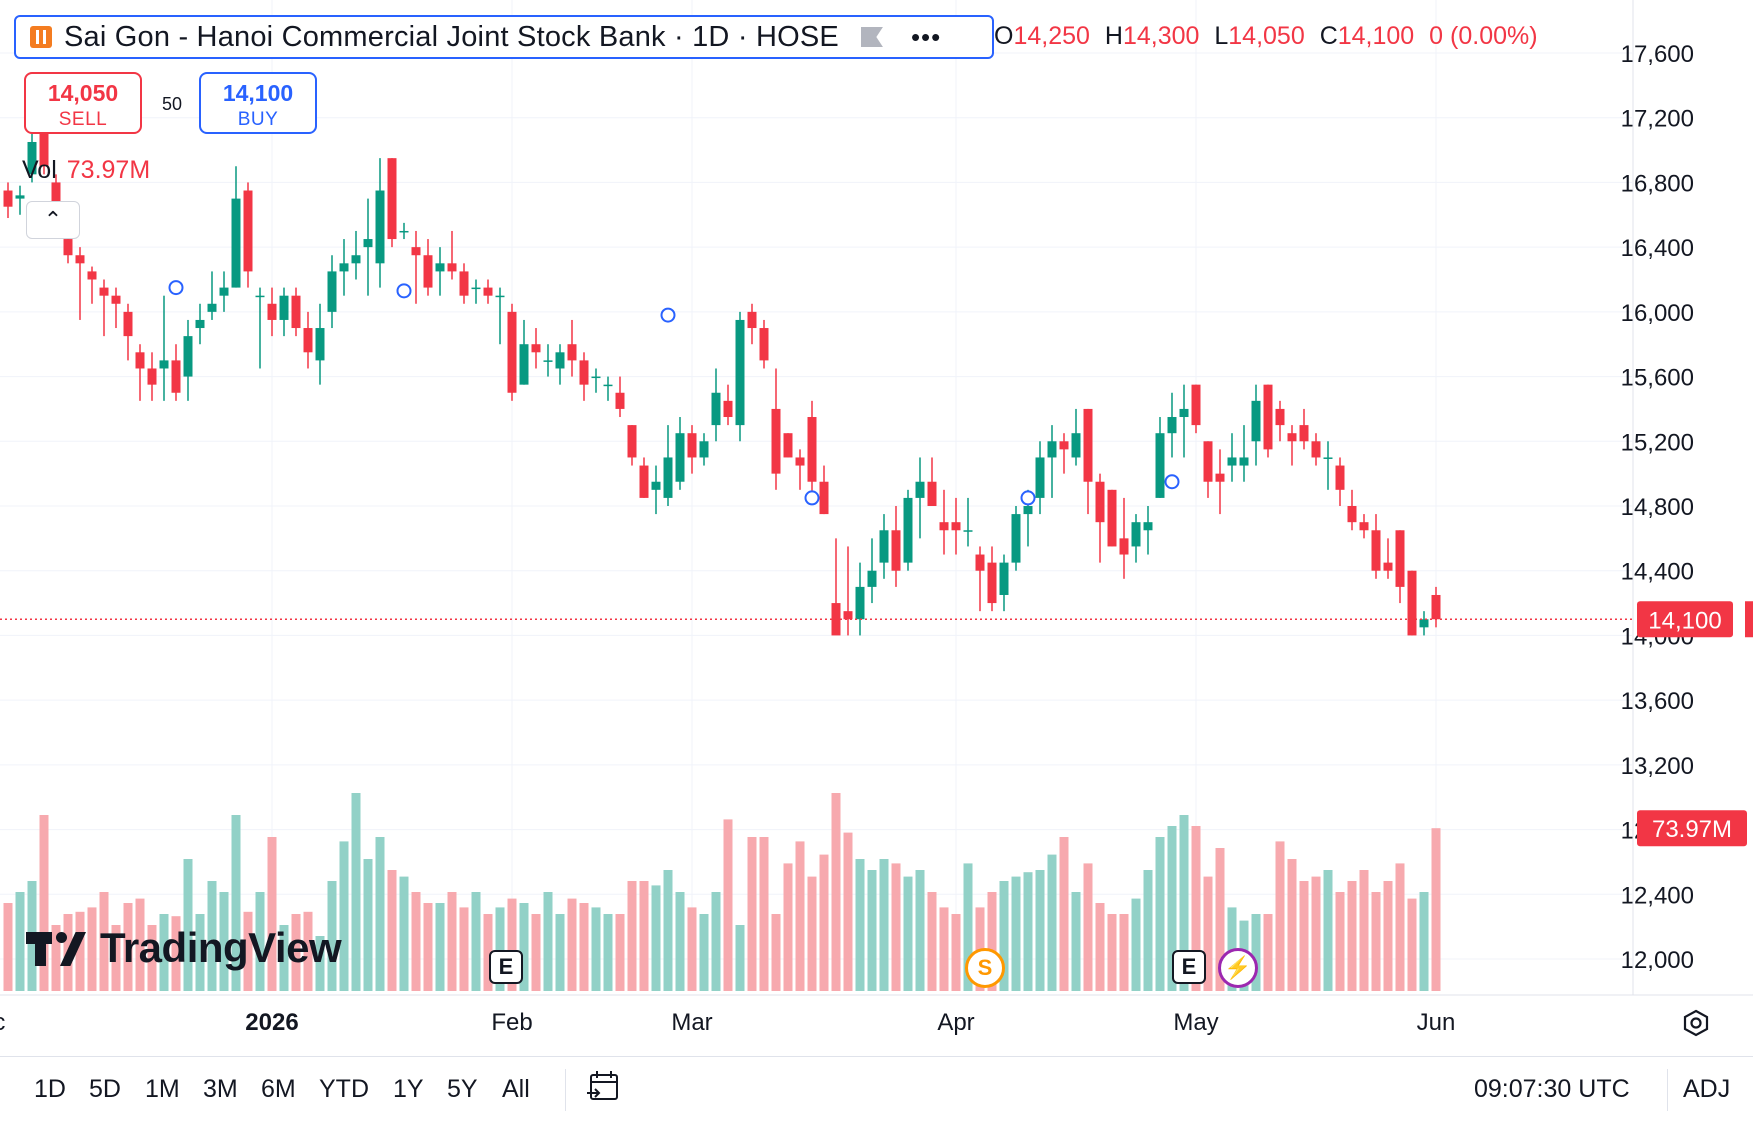 Image resolution: width=1753 pixels, height=1126 pixels. What do you see at coordinates (86, 170) in the screenshot?
I see `volume-legend: Vol 73.97M` at bounding box center [86, 170].